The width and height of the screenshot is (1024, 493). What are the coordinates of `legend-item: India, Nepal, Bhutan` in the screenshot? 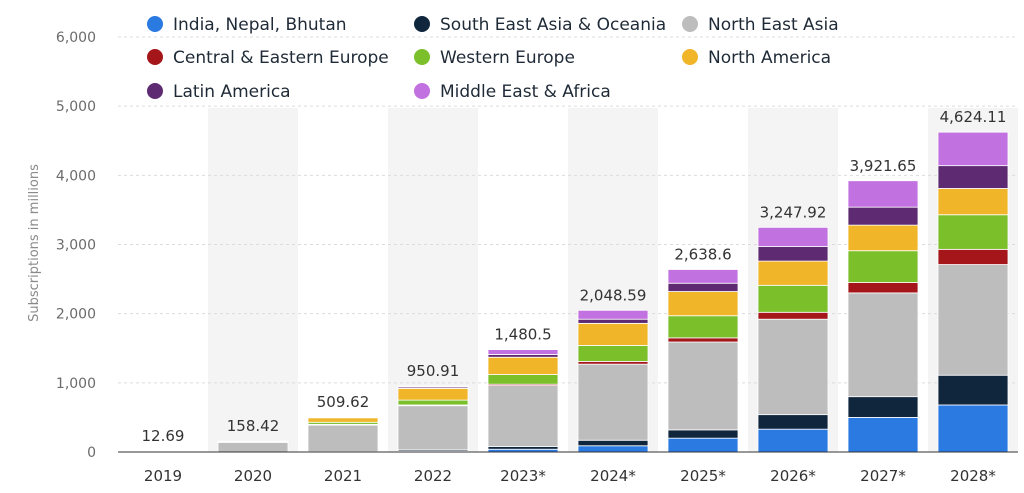 It's located at (247, 25).